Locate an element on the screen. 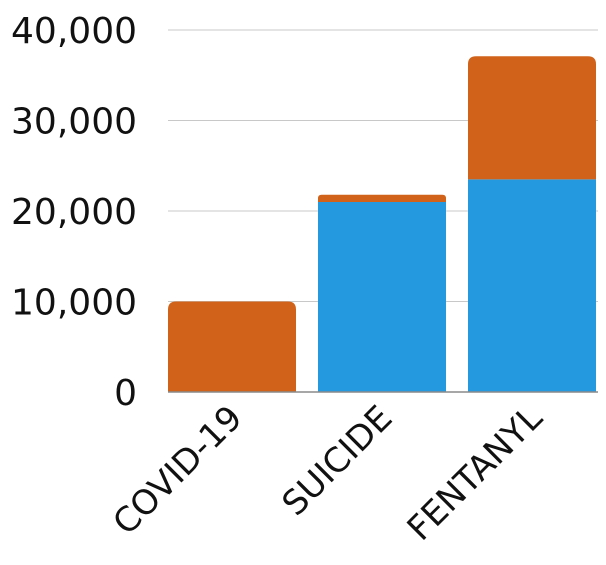  y-axis-tick-labels: 0 10,000 20,000 30,000 40,000 is located at coordinates (74, 212).